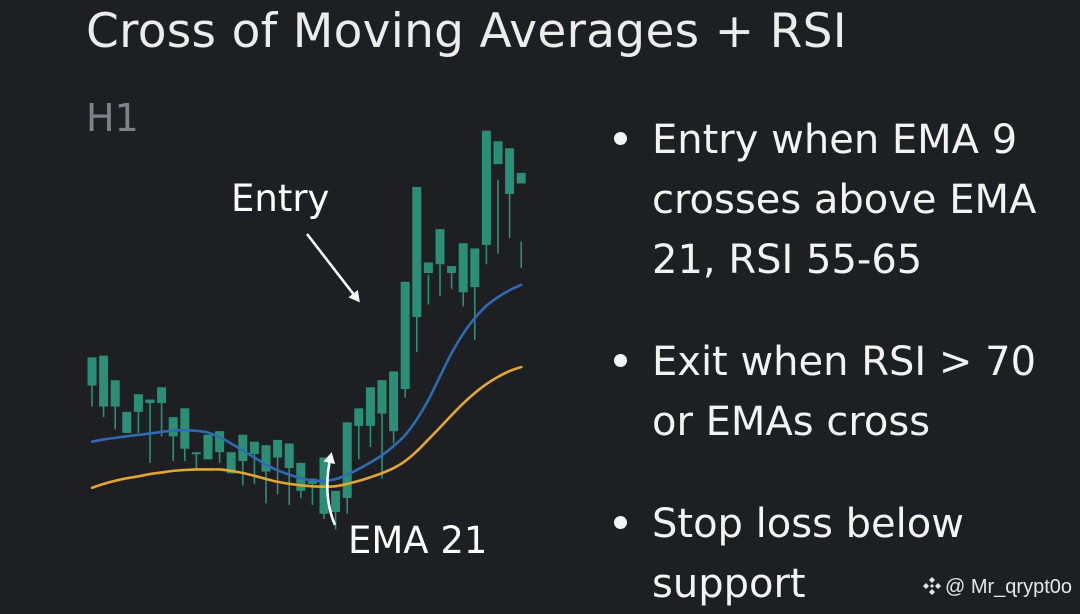  I want to click on ema21-annotation-arrow, so click(330, 489).